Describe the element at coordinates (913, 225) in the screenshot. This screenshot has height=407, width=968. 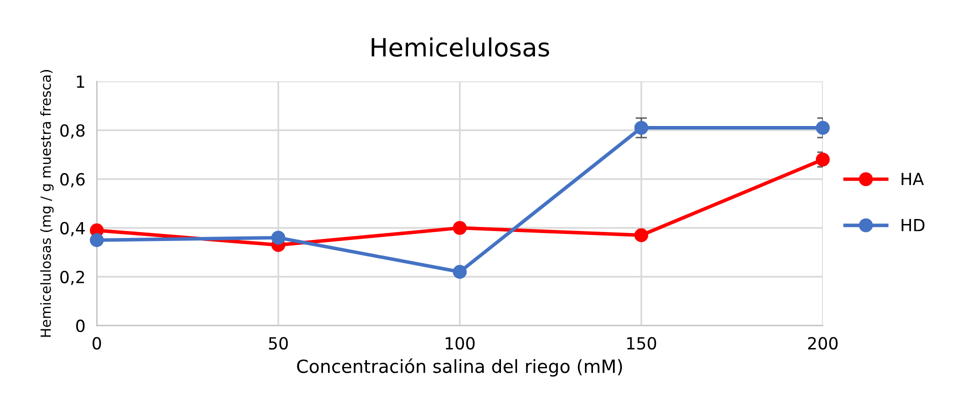
I see `legend-label: HD` at that location.